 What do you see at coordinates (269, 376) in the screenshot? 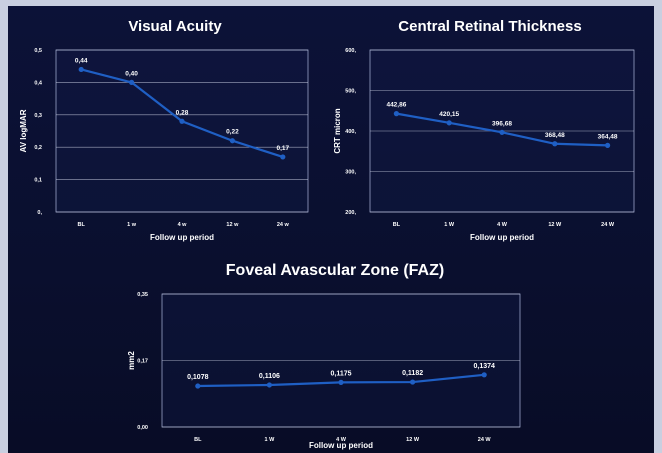
I see `data-label: 0,1106` at bounding box center [269, 376].